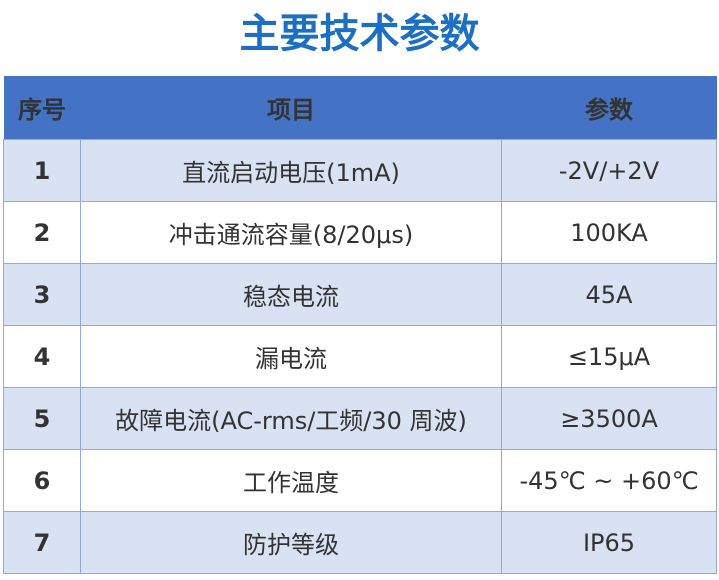 Image resolution: width=719 pixels, height=580 pixels. Describe the element at coordinates (42, 418) in the screenshot. I see `row-number: 5` at that location.